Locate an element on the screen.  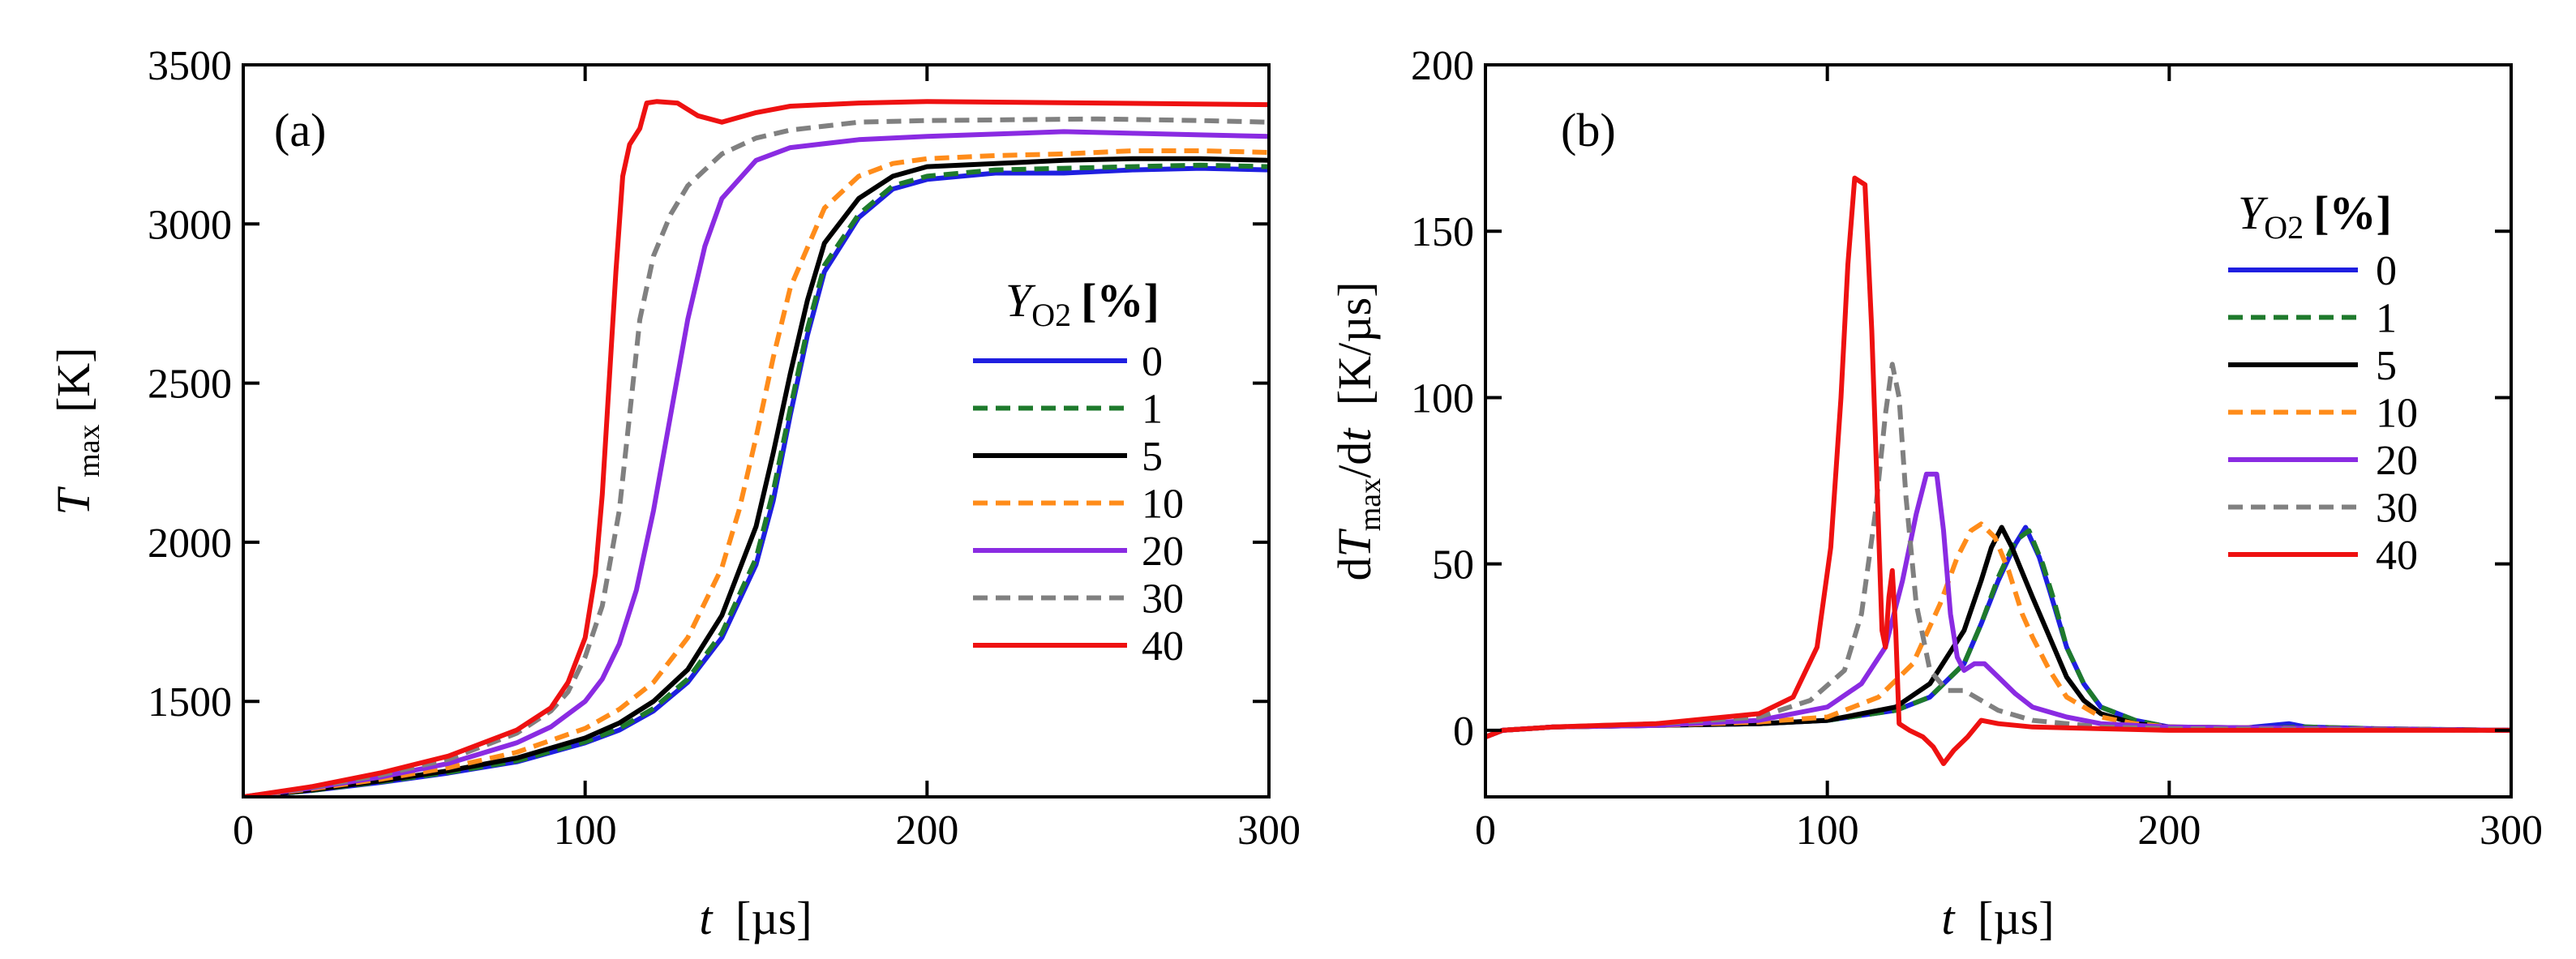
y-axis-sub-b: max is located at coordinates (1370, 504).